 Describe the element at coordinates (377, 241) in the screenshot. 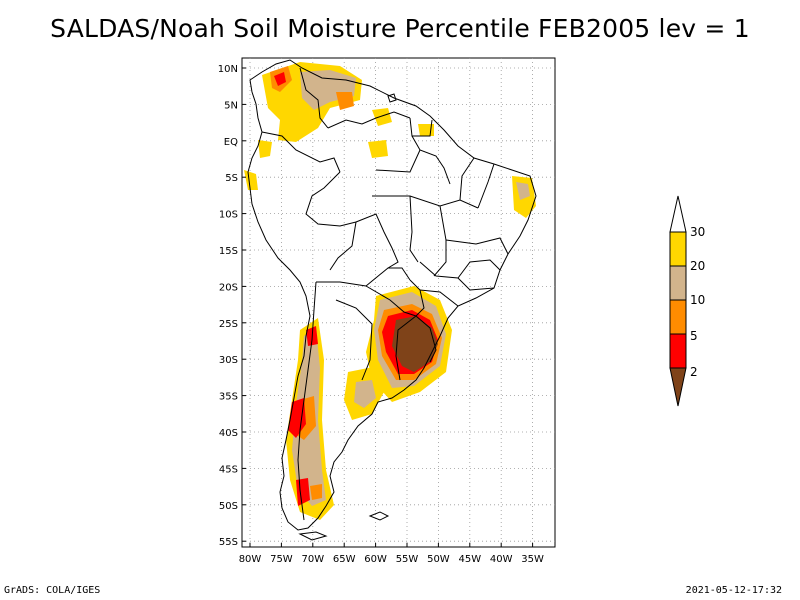

I see `border-bolivia-brazil` at that location.